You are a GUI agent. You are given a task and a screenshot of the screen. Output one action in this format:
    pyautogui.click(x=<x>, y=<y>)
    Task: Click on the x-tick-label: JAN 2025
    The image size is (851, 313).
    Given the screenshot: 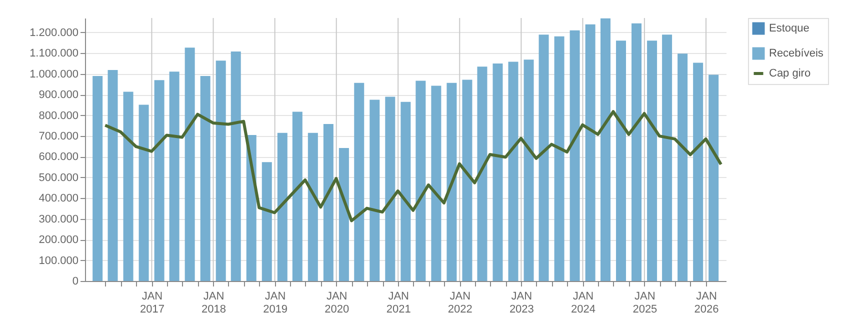 What is the action you would take?
    pyautogui.click(x=645, y=301)
    